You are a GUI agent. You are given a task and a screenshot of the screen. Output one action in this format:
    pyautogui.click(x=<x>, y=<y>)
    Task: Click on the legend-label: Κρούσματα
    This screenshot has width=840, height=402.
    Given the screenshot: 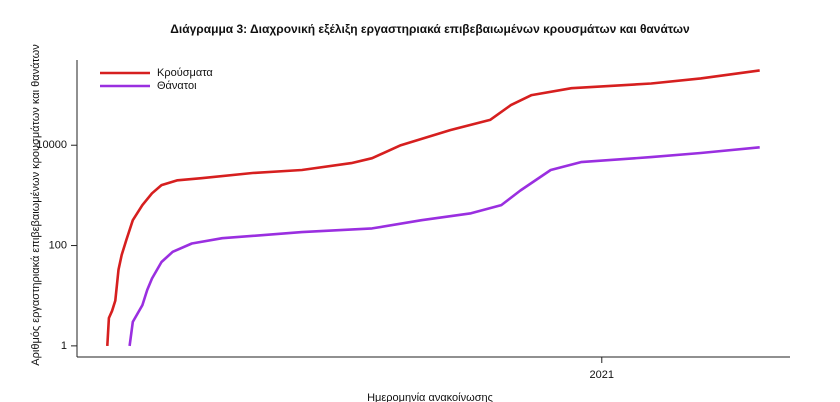 What is the action you would take?
    pyautogui.click(x=185, y=73)
    